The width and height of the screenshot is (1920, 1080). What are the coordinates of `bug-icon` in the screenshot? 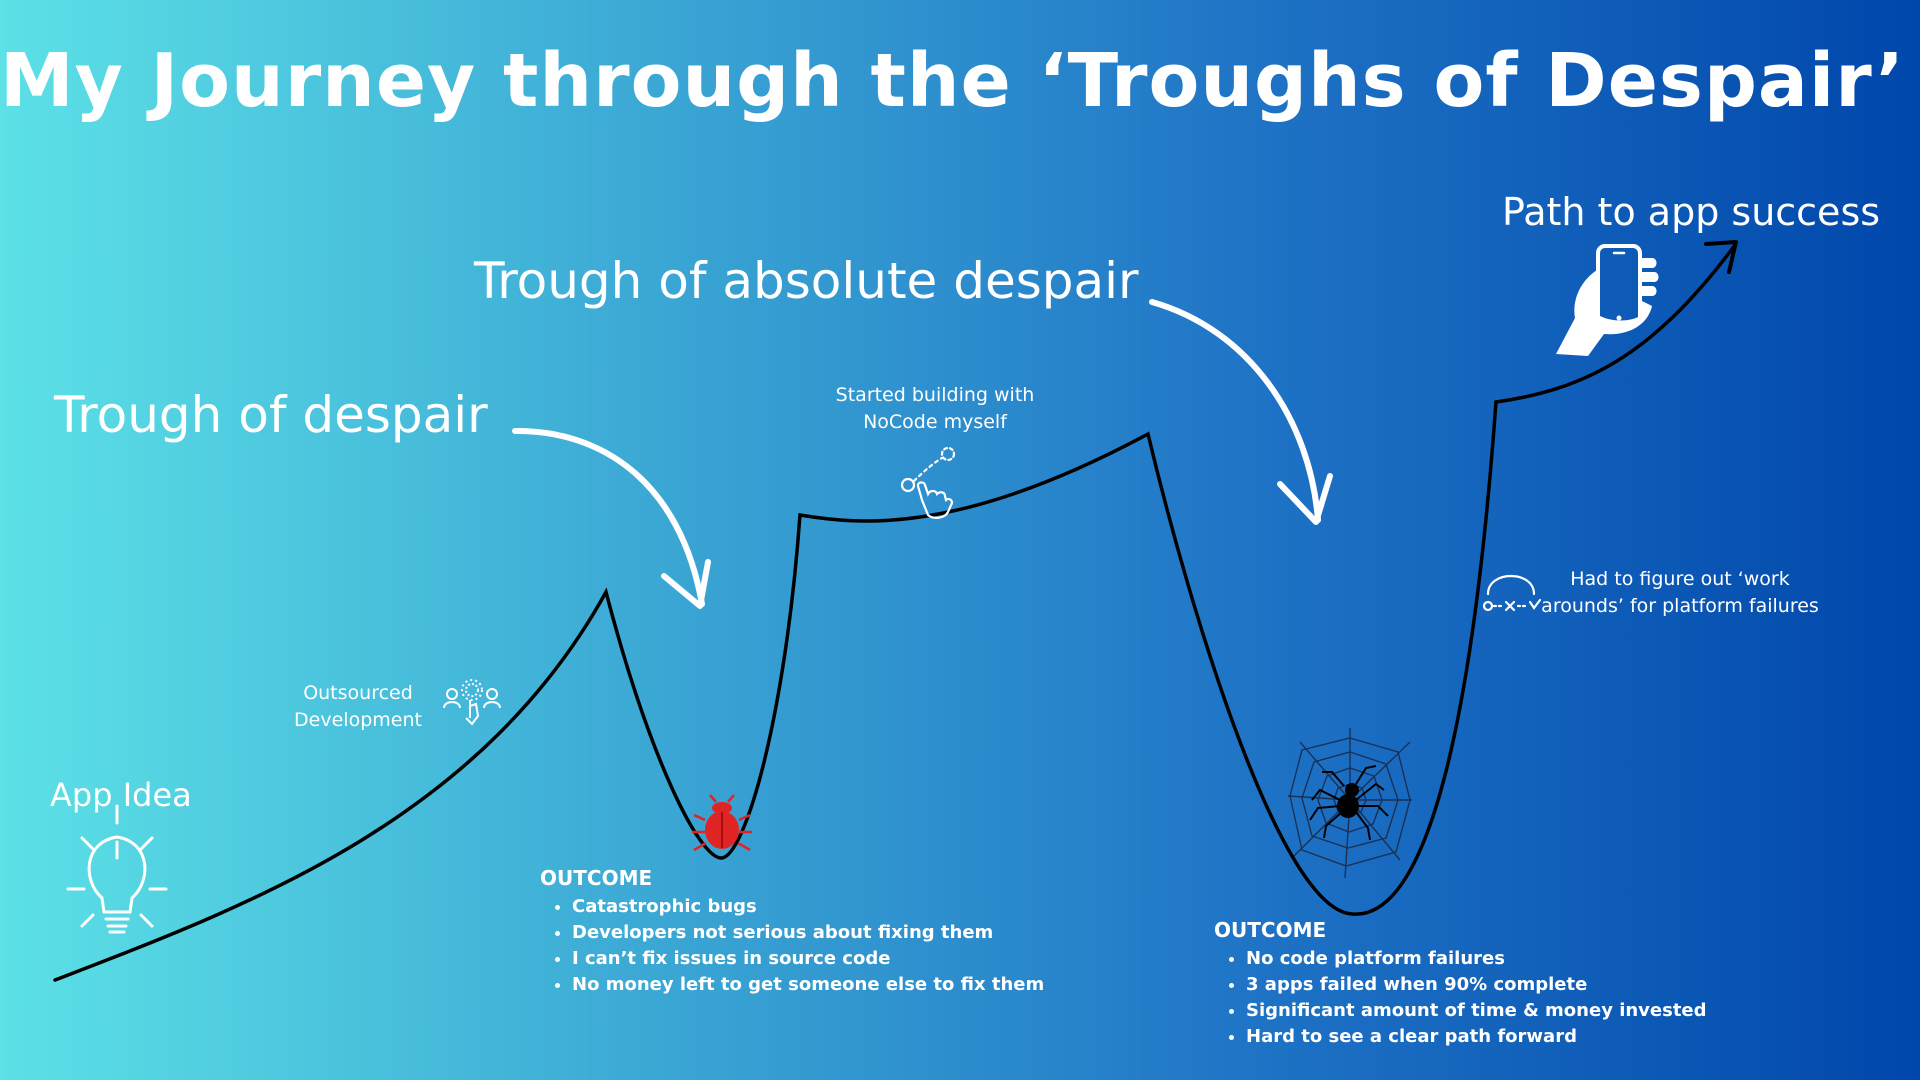 It's located at (722, 823).